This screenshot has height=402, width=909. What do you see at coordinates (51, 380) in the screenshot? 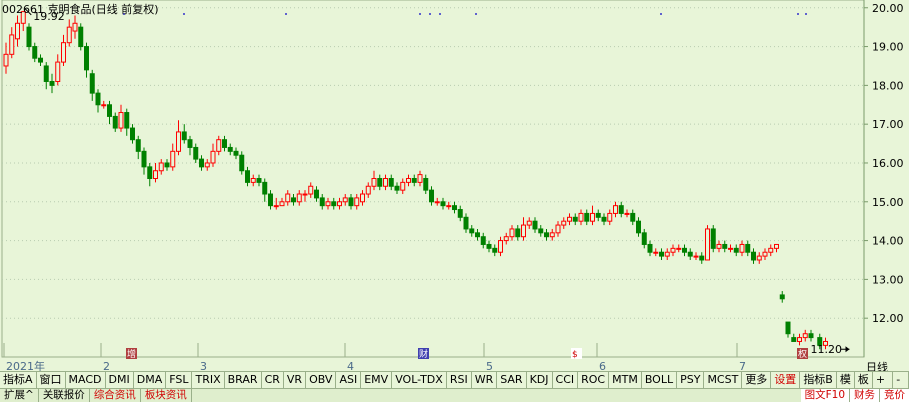
I see `indicator-button: 窗口` at bounding box center [51, 380].